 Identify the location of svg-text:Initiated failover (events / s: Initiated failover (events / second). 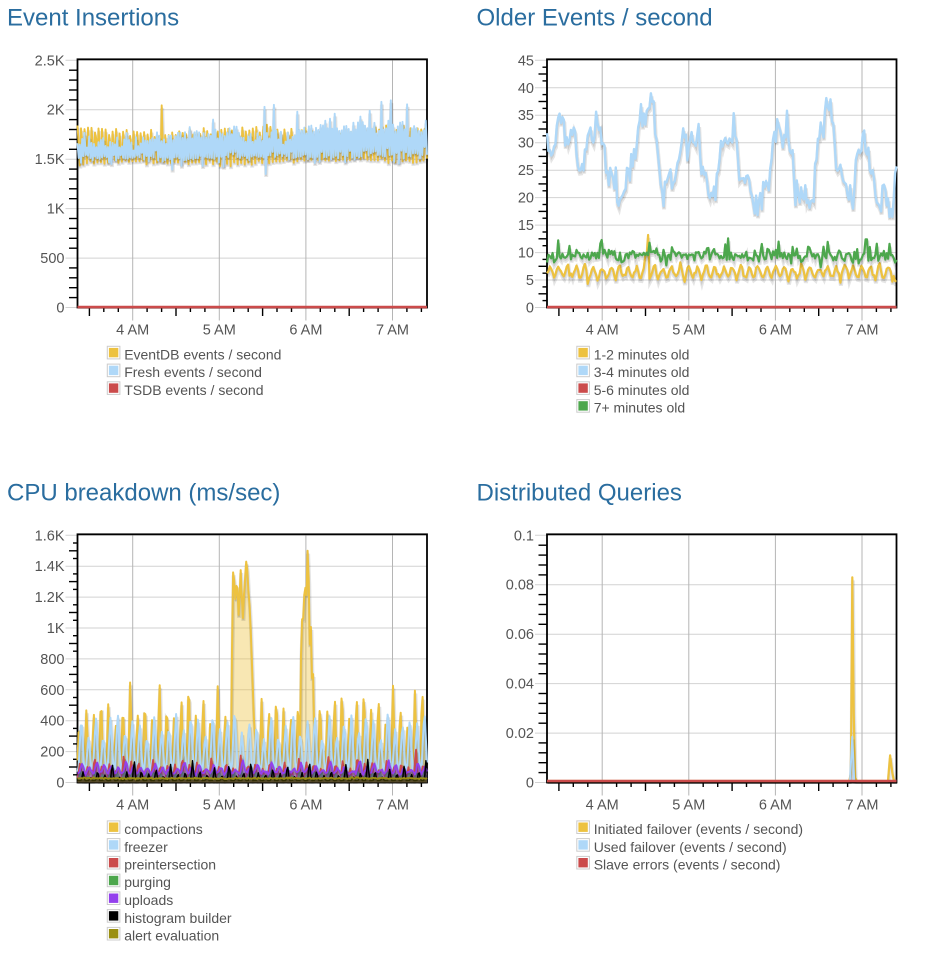
(698, 829).